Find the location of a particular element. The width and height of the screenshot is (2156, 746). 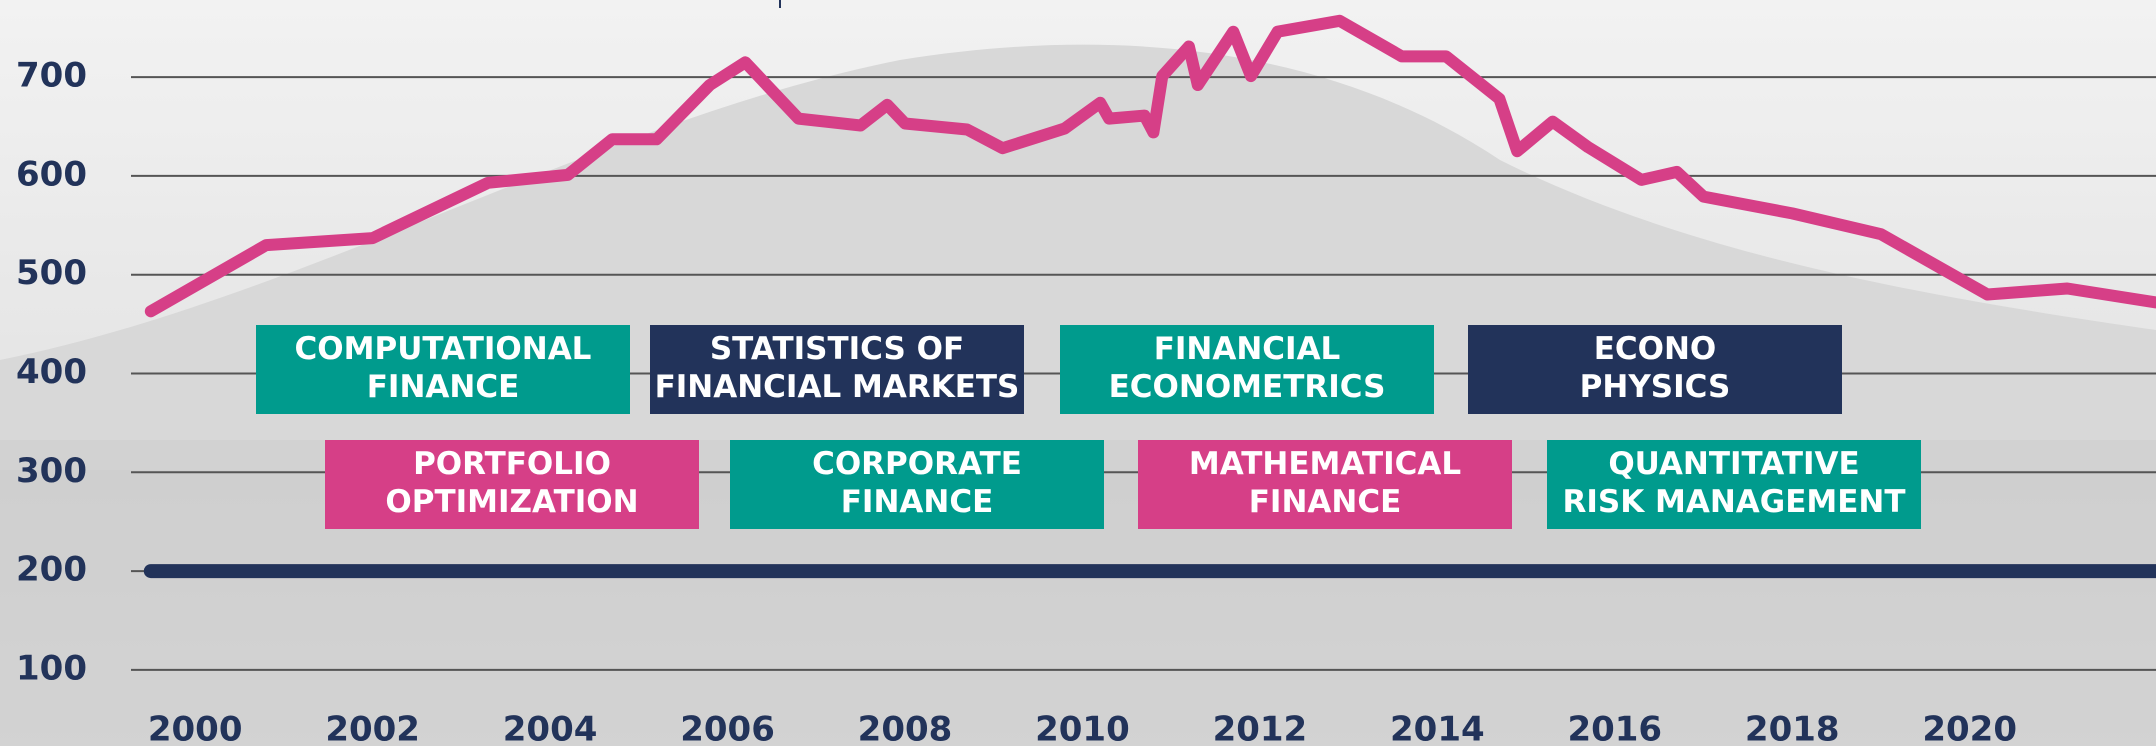

y-tick-label: 300 is located at coordinates (51, 471).